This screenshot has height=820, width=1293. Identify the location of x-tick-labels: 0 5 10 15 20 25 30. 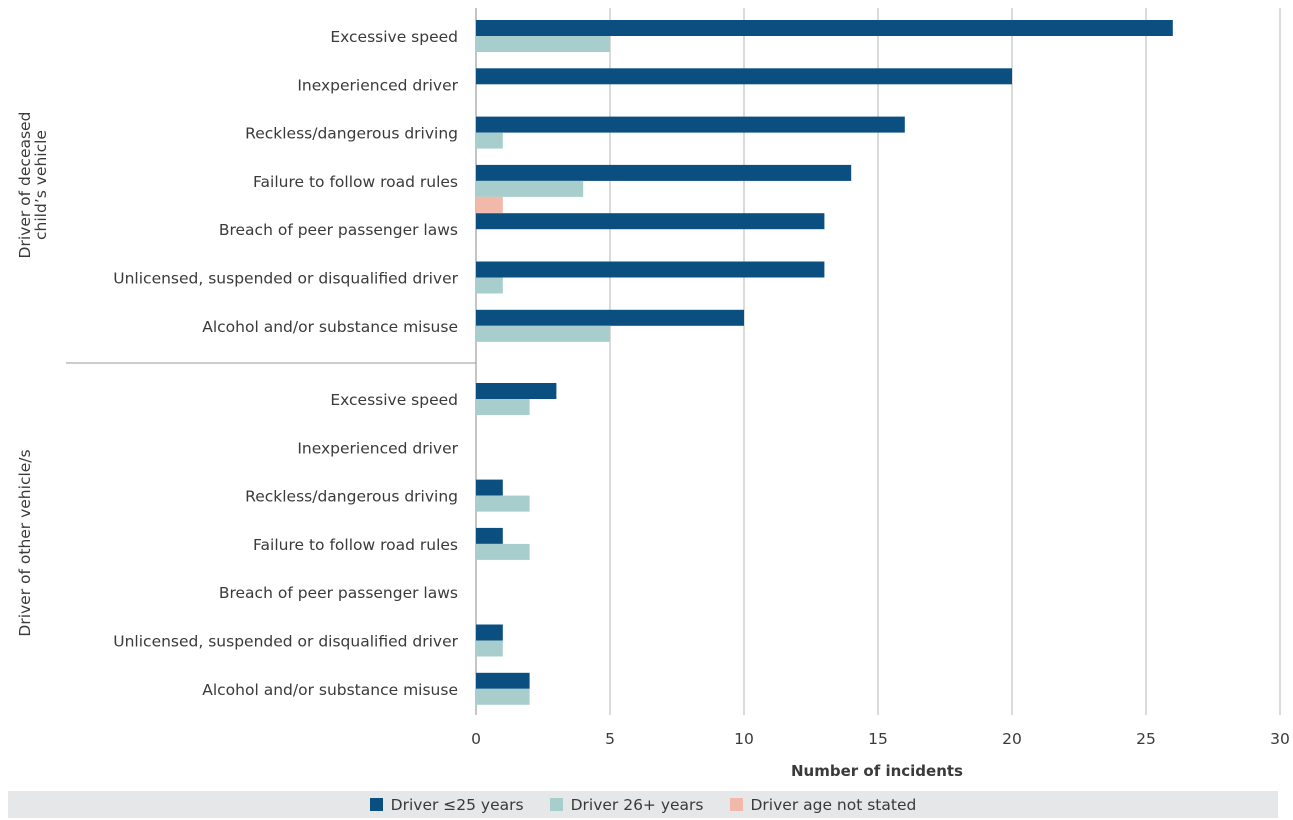
(880, 739).